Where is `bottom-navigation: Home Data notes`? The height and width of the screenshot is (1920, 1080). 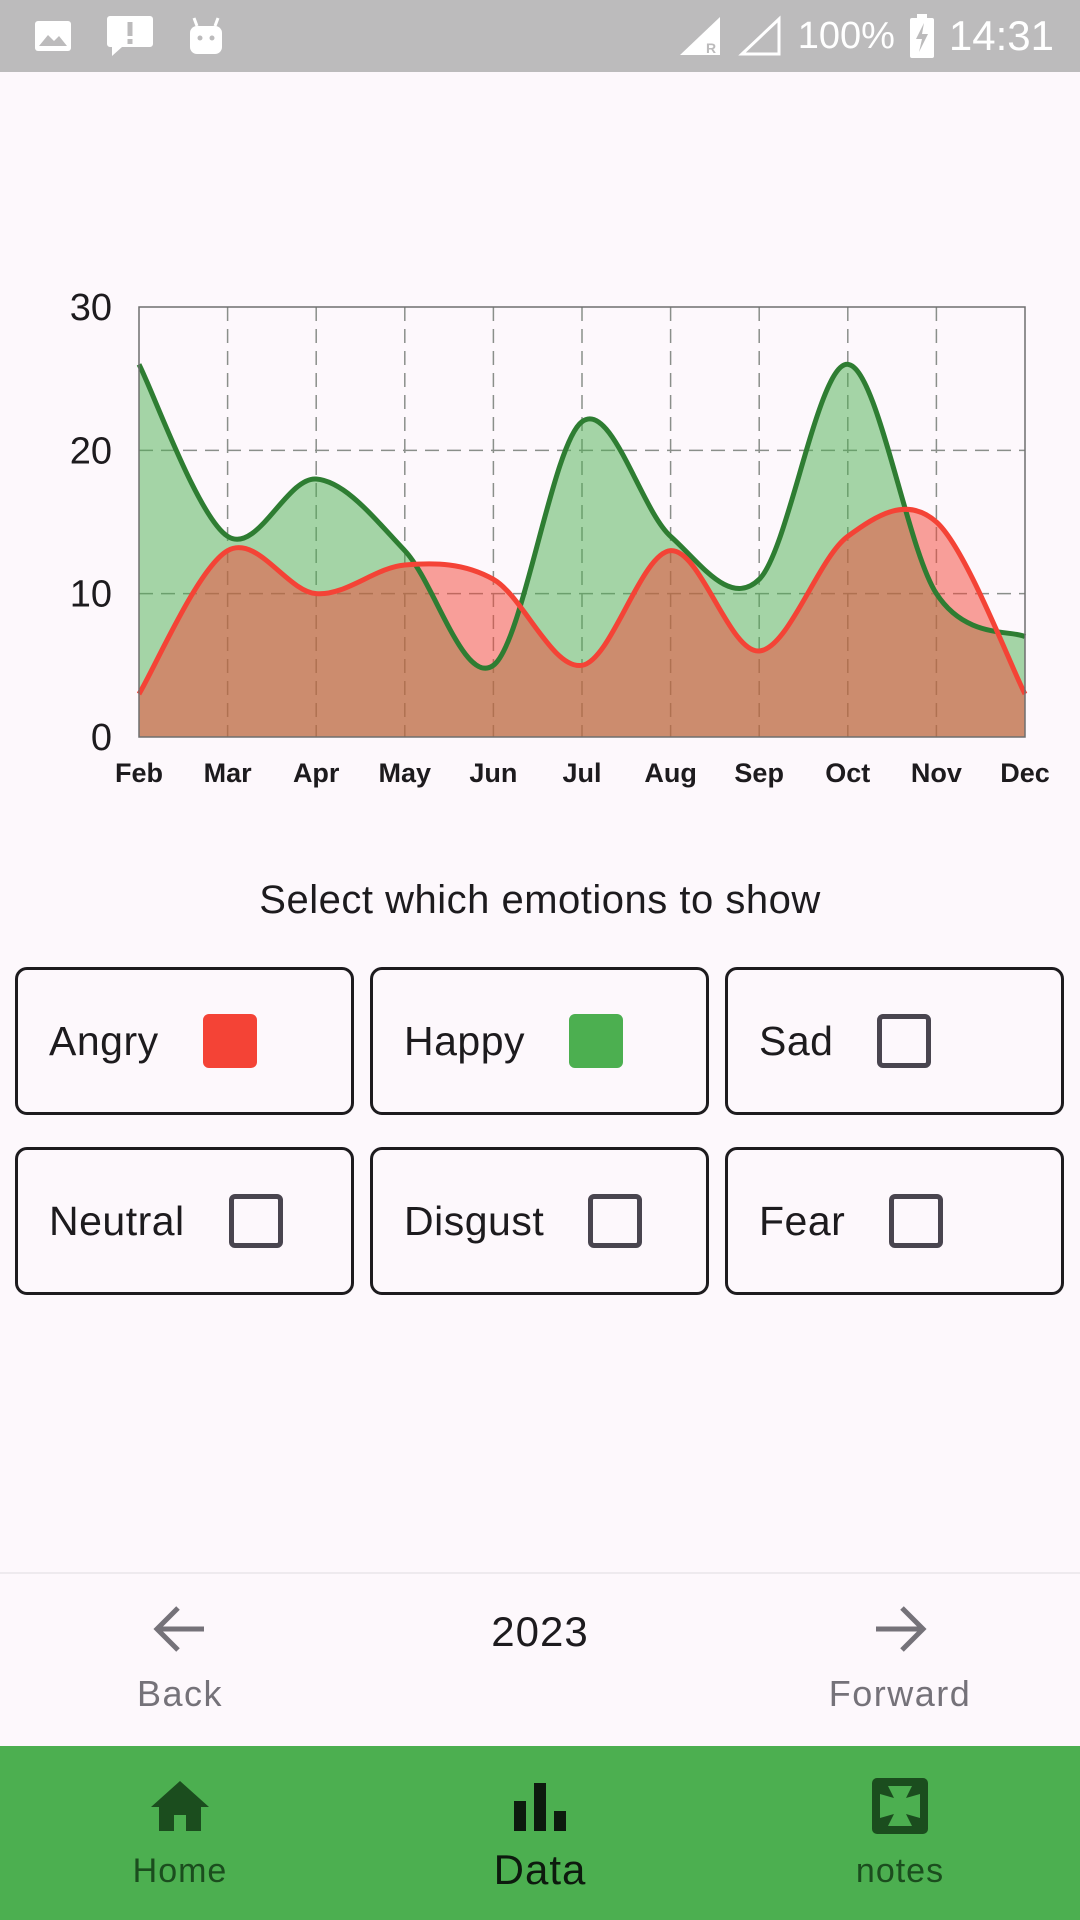 bottom-navigation: Home Data notes is located at coordinates (540, 1833).